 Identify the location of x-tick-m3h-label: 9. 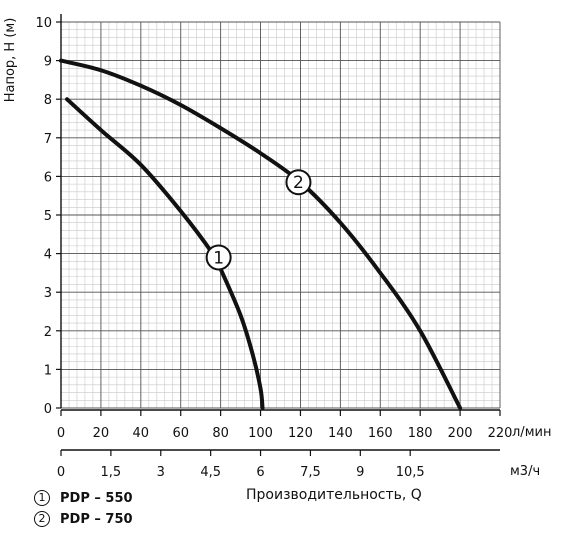
(360, 472).